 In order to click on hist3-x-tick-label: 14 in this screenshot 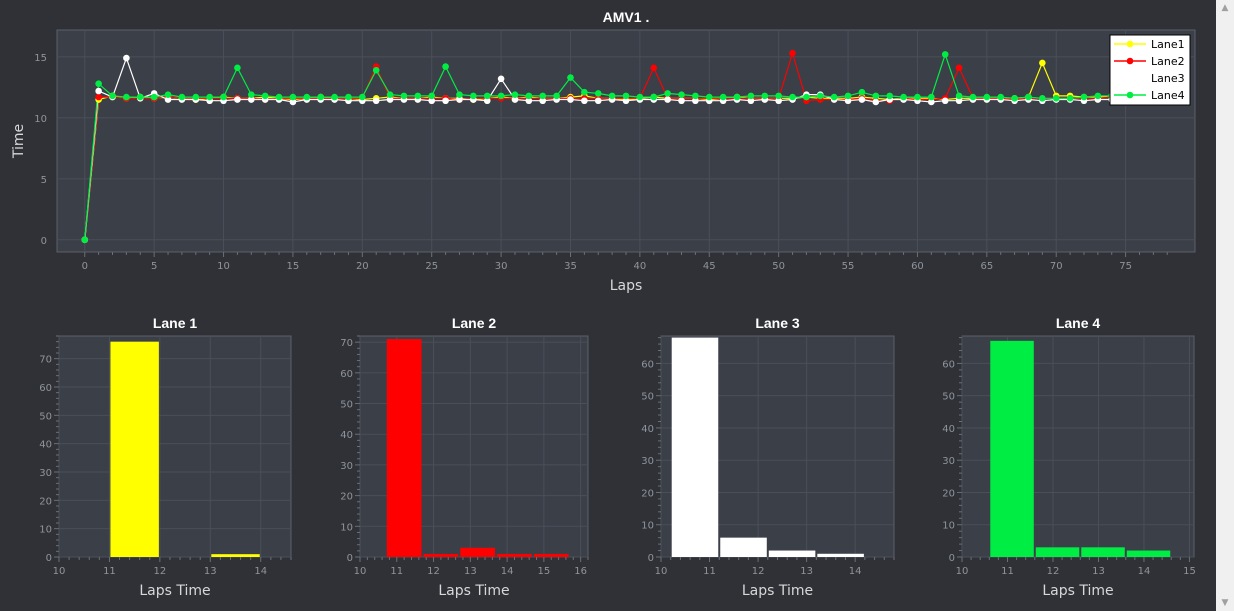, I will do `click(855, 571)`.